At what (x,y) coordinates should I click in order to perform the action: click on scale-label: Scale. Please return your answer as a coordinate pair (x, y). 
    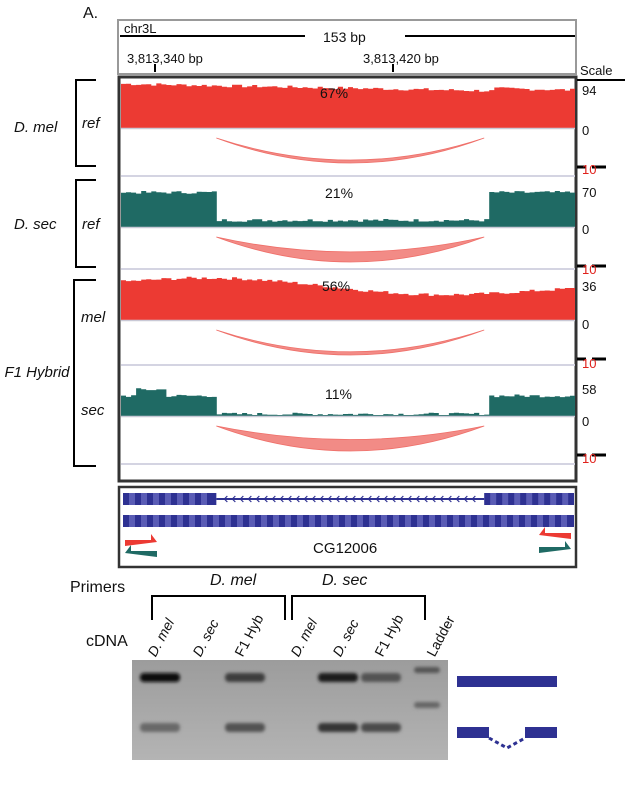
    Looking at the image, I should click on (596, 70).